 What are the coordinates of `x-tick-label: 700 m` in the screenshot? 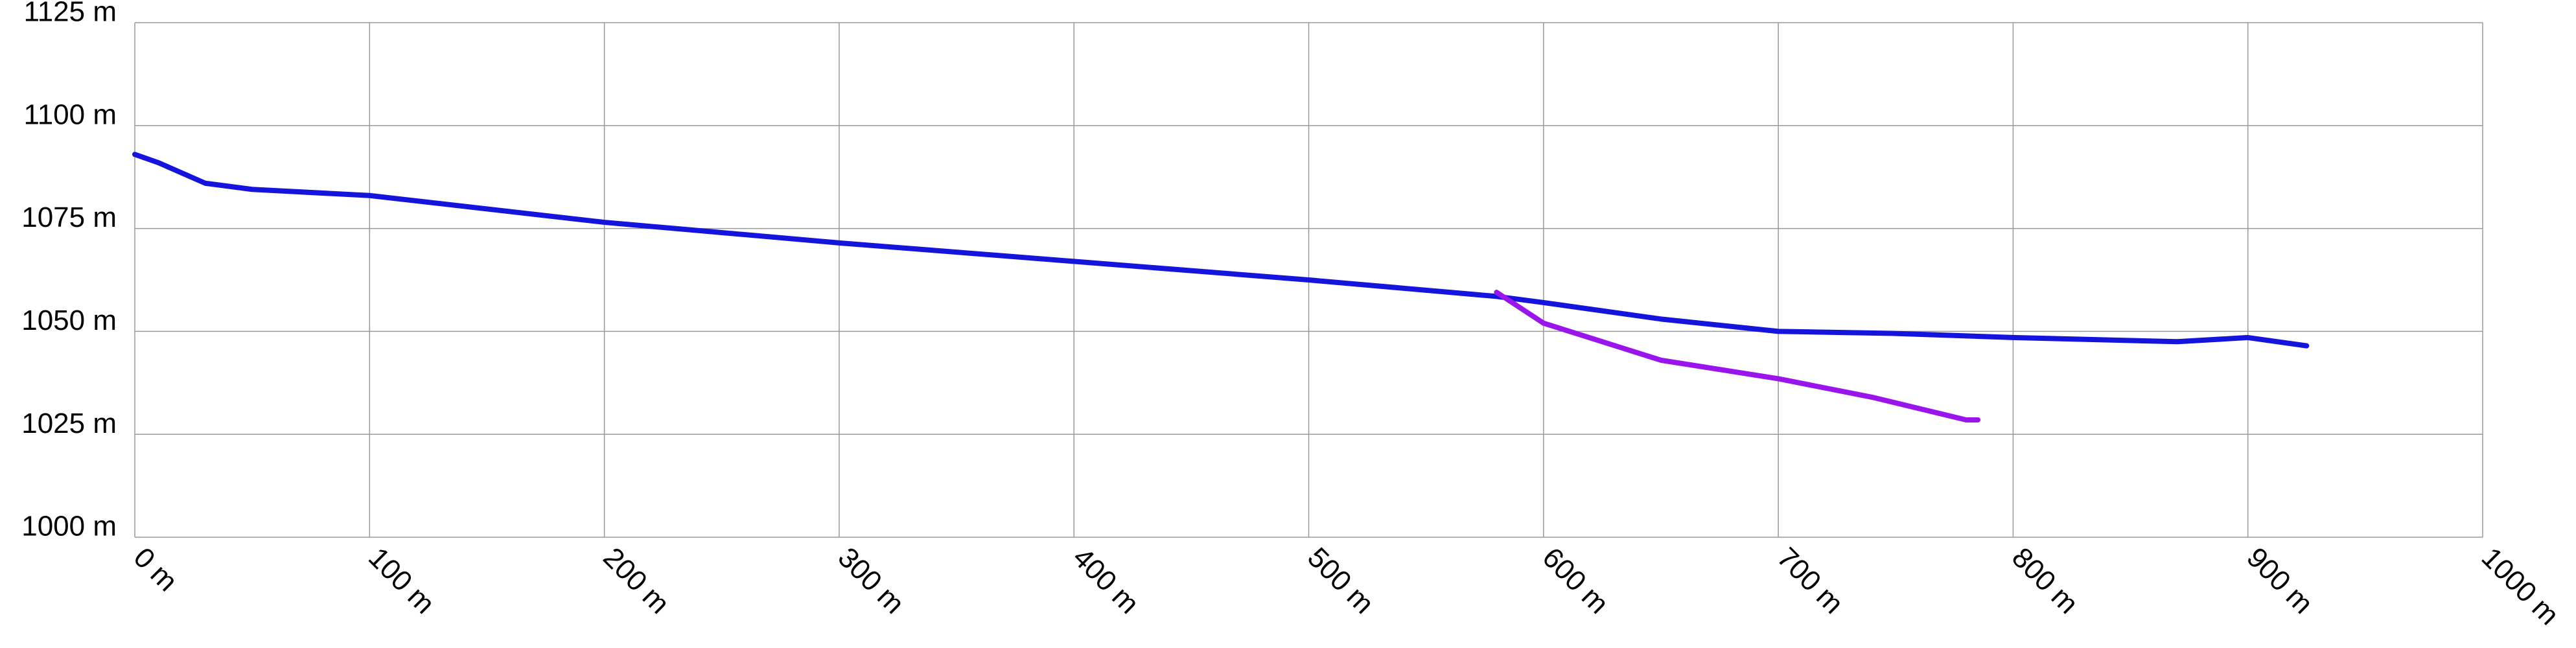 It's located at (1811, 581).